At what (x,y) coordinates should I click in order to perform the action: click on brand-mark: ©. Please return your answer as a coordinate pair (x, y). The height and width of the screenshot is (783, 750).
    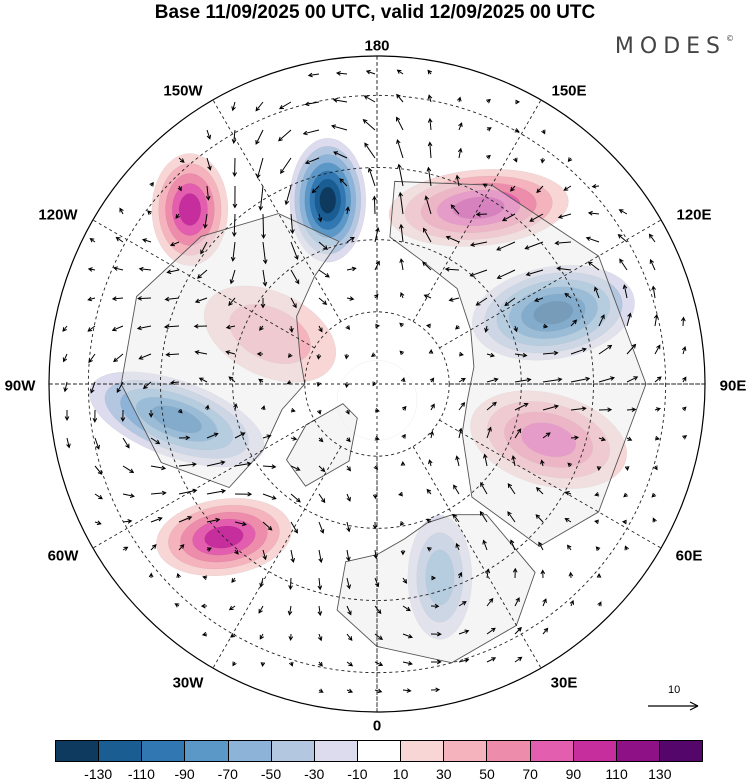
    Looking at the image, I should click on (730, 38).